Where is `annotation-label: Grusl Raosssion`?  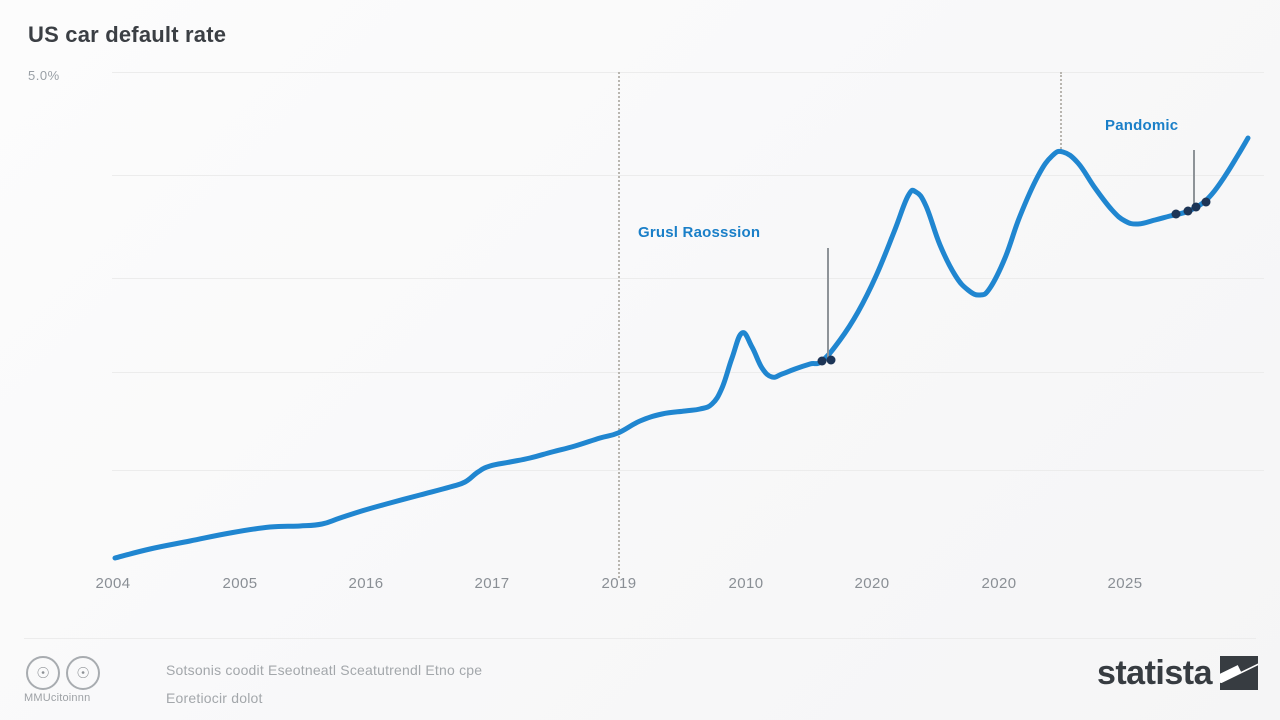 annotation-label: Grusl Raosssion is located at coordinates (699, 232).